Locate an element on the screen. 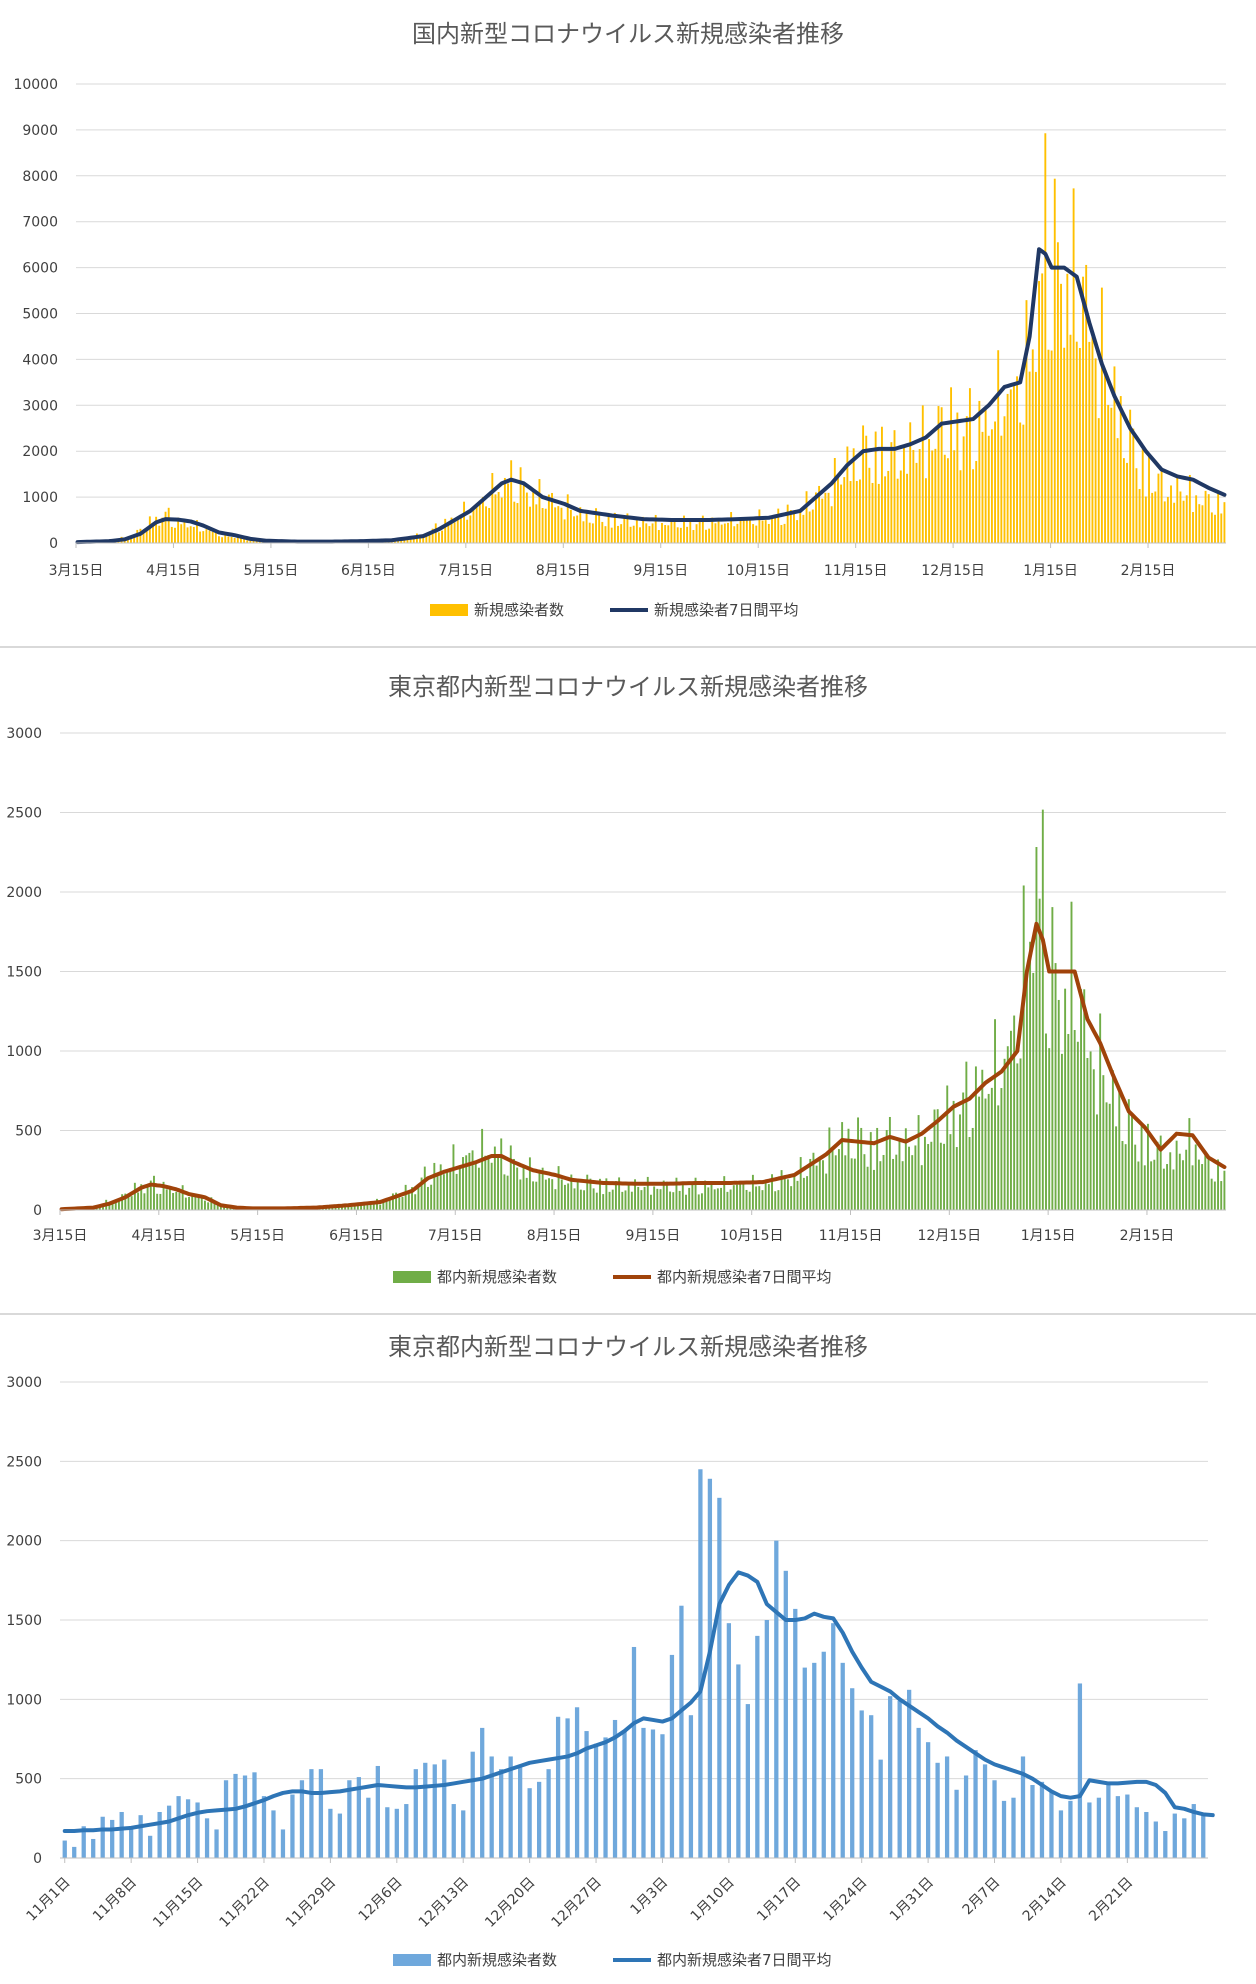  x-tick-label: 5月15日 is located at coordinates (257, 1236).